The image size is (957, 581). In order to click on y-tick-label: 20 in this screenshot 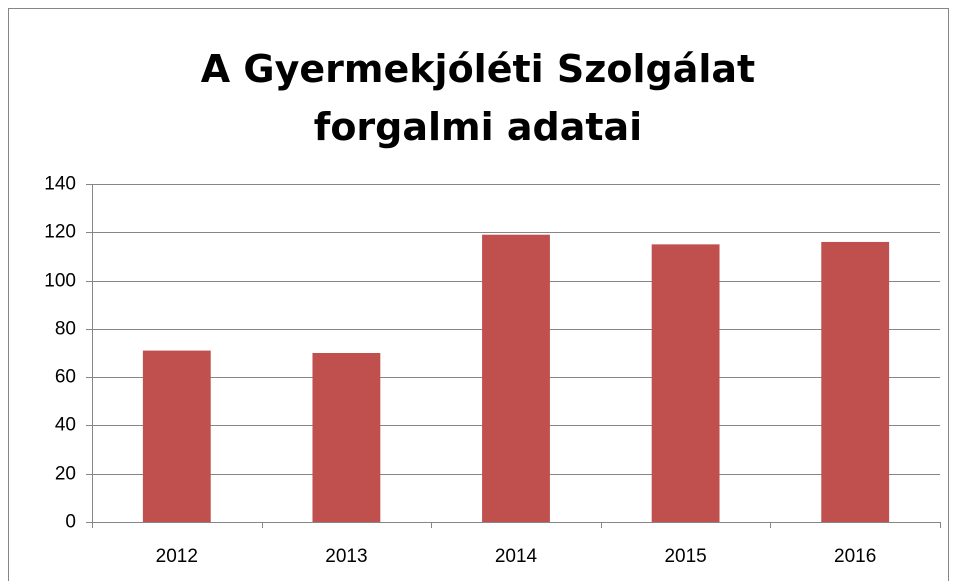, I will do `click(65, 474)`.